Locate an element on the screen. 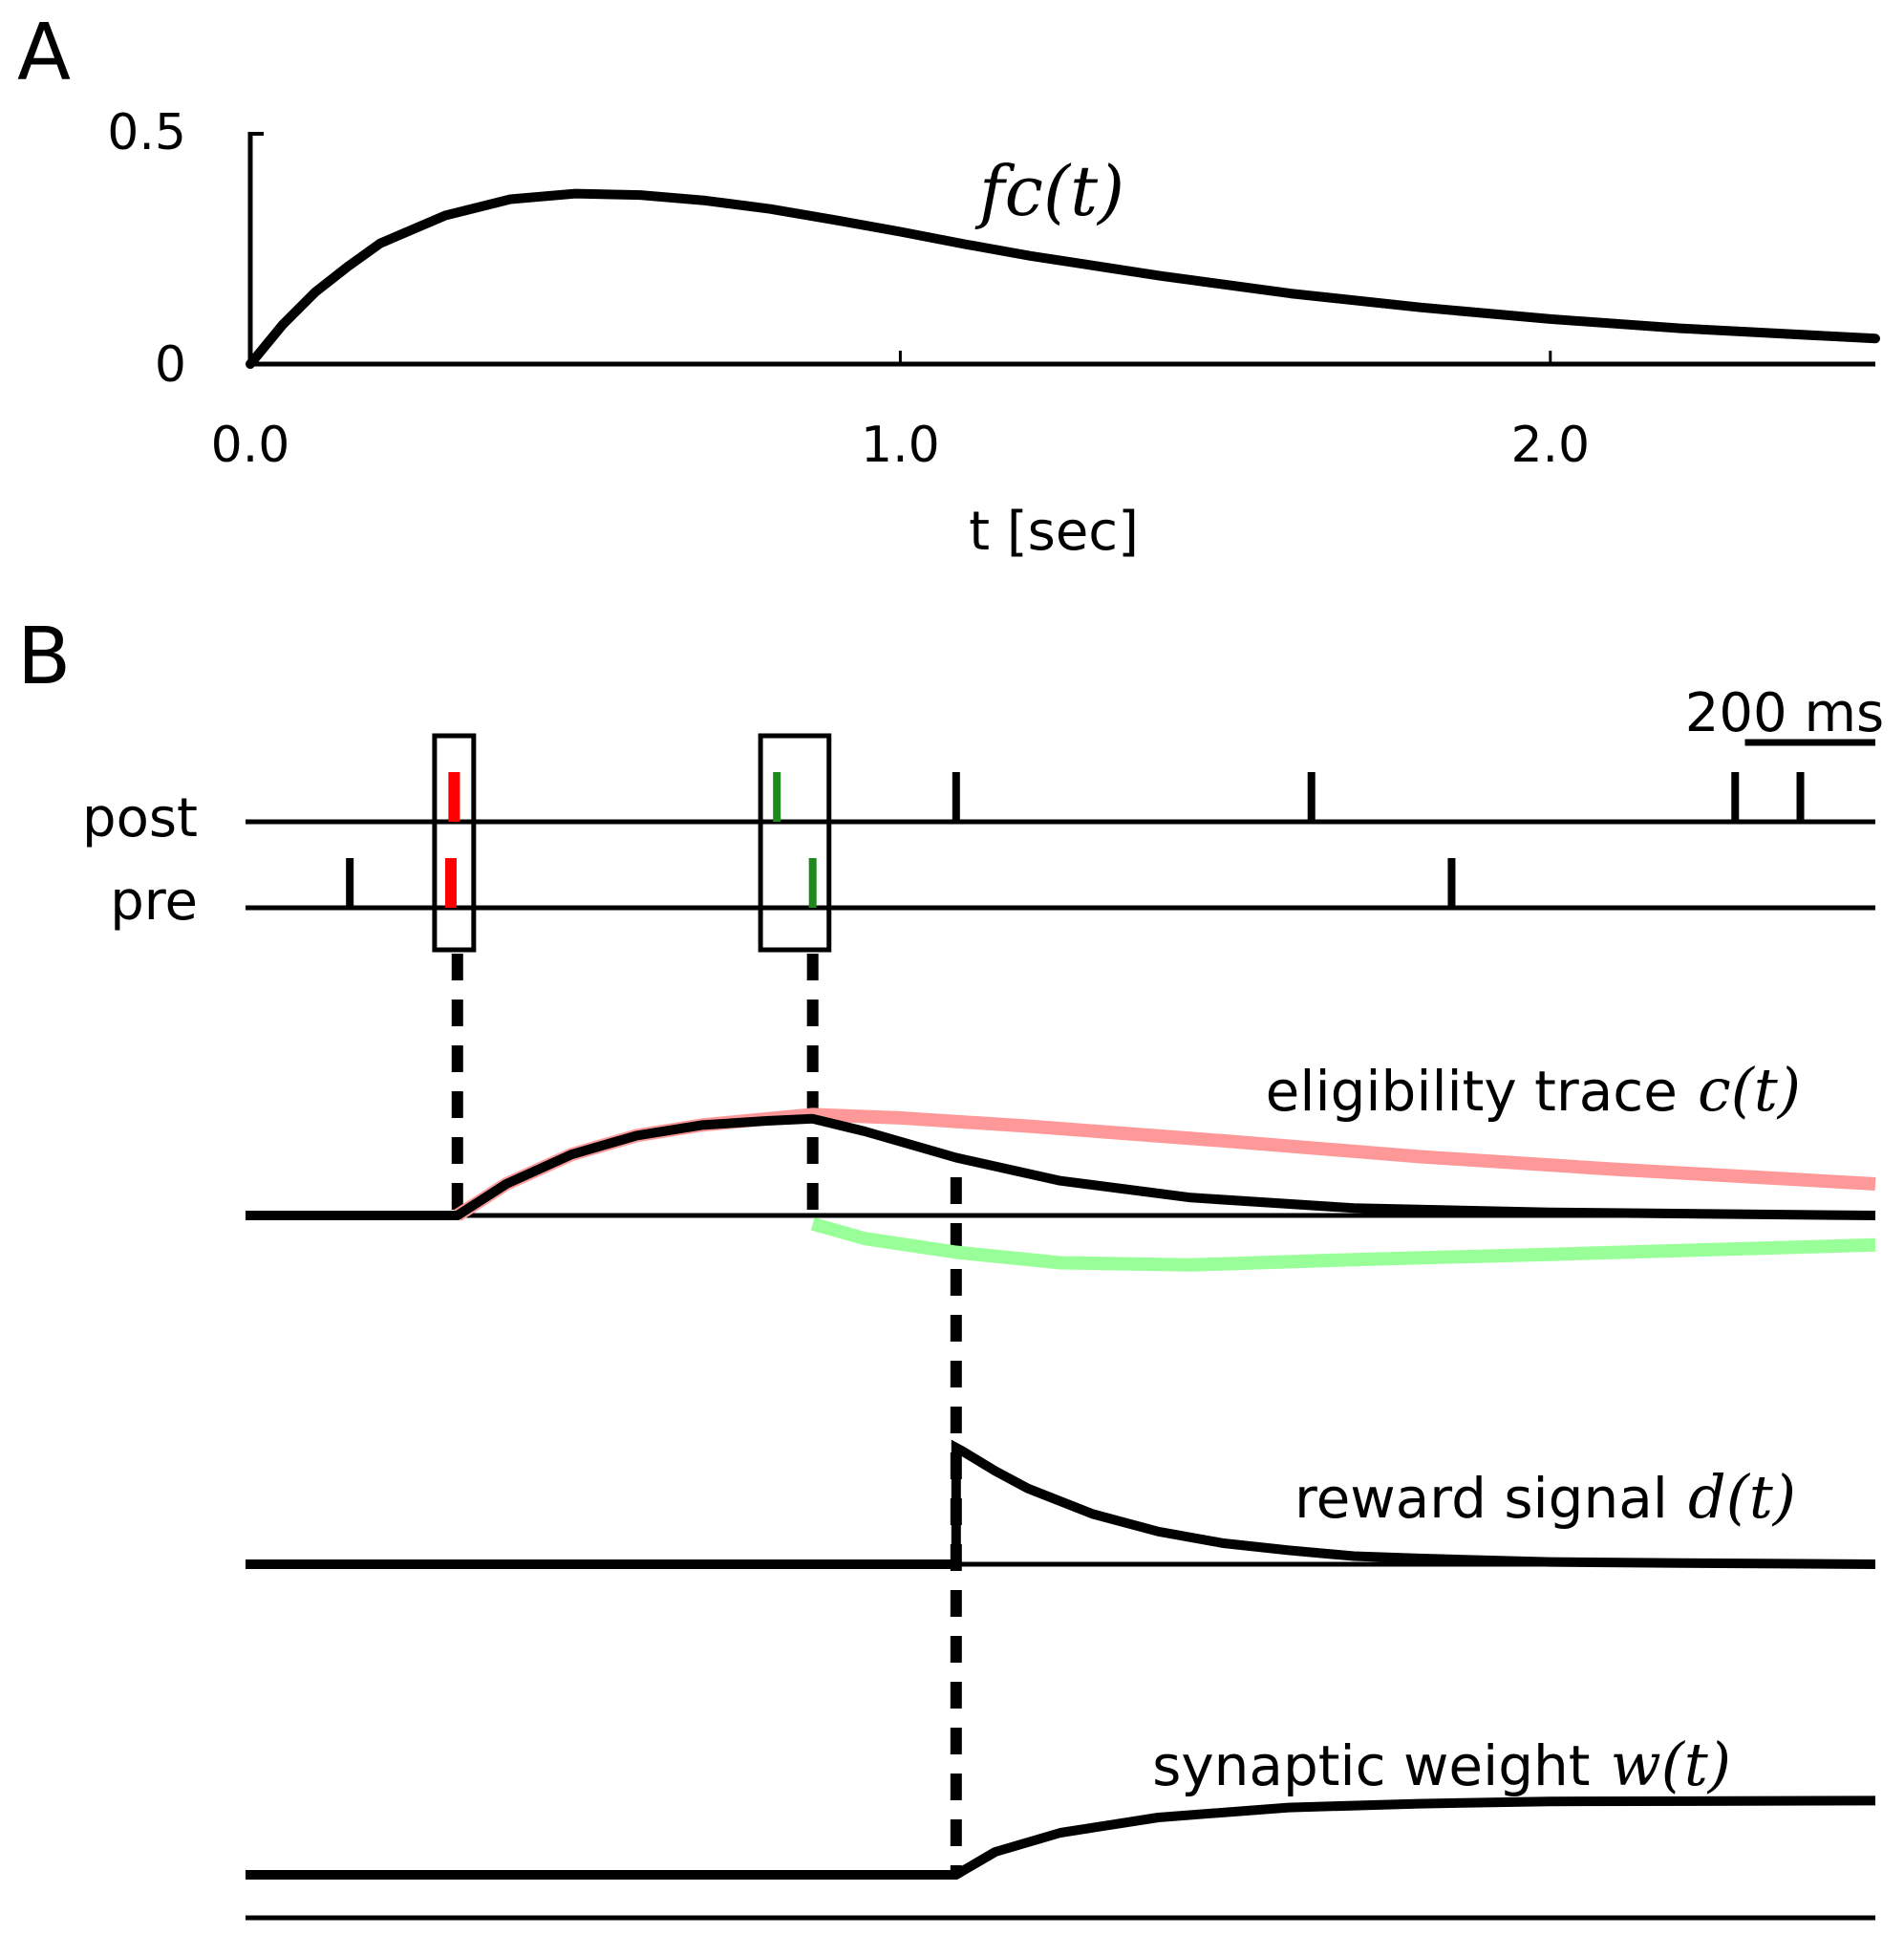  synaptic-weight-curve is located at coordinates (1061, 1838).